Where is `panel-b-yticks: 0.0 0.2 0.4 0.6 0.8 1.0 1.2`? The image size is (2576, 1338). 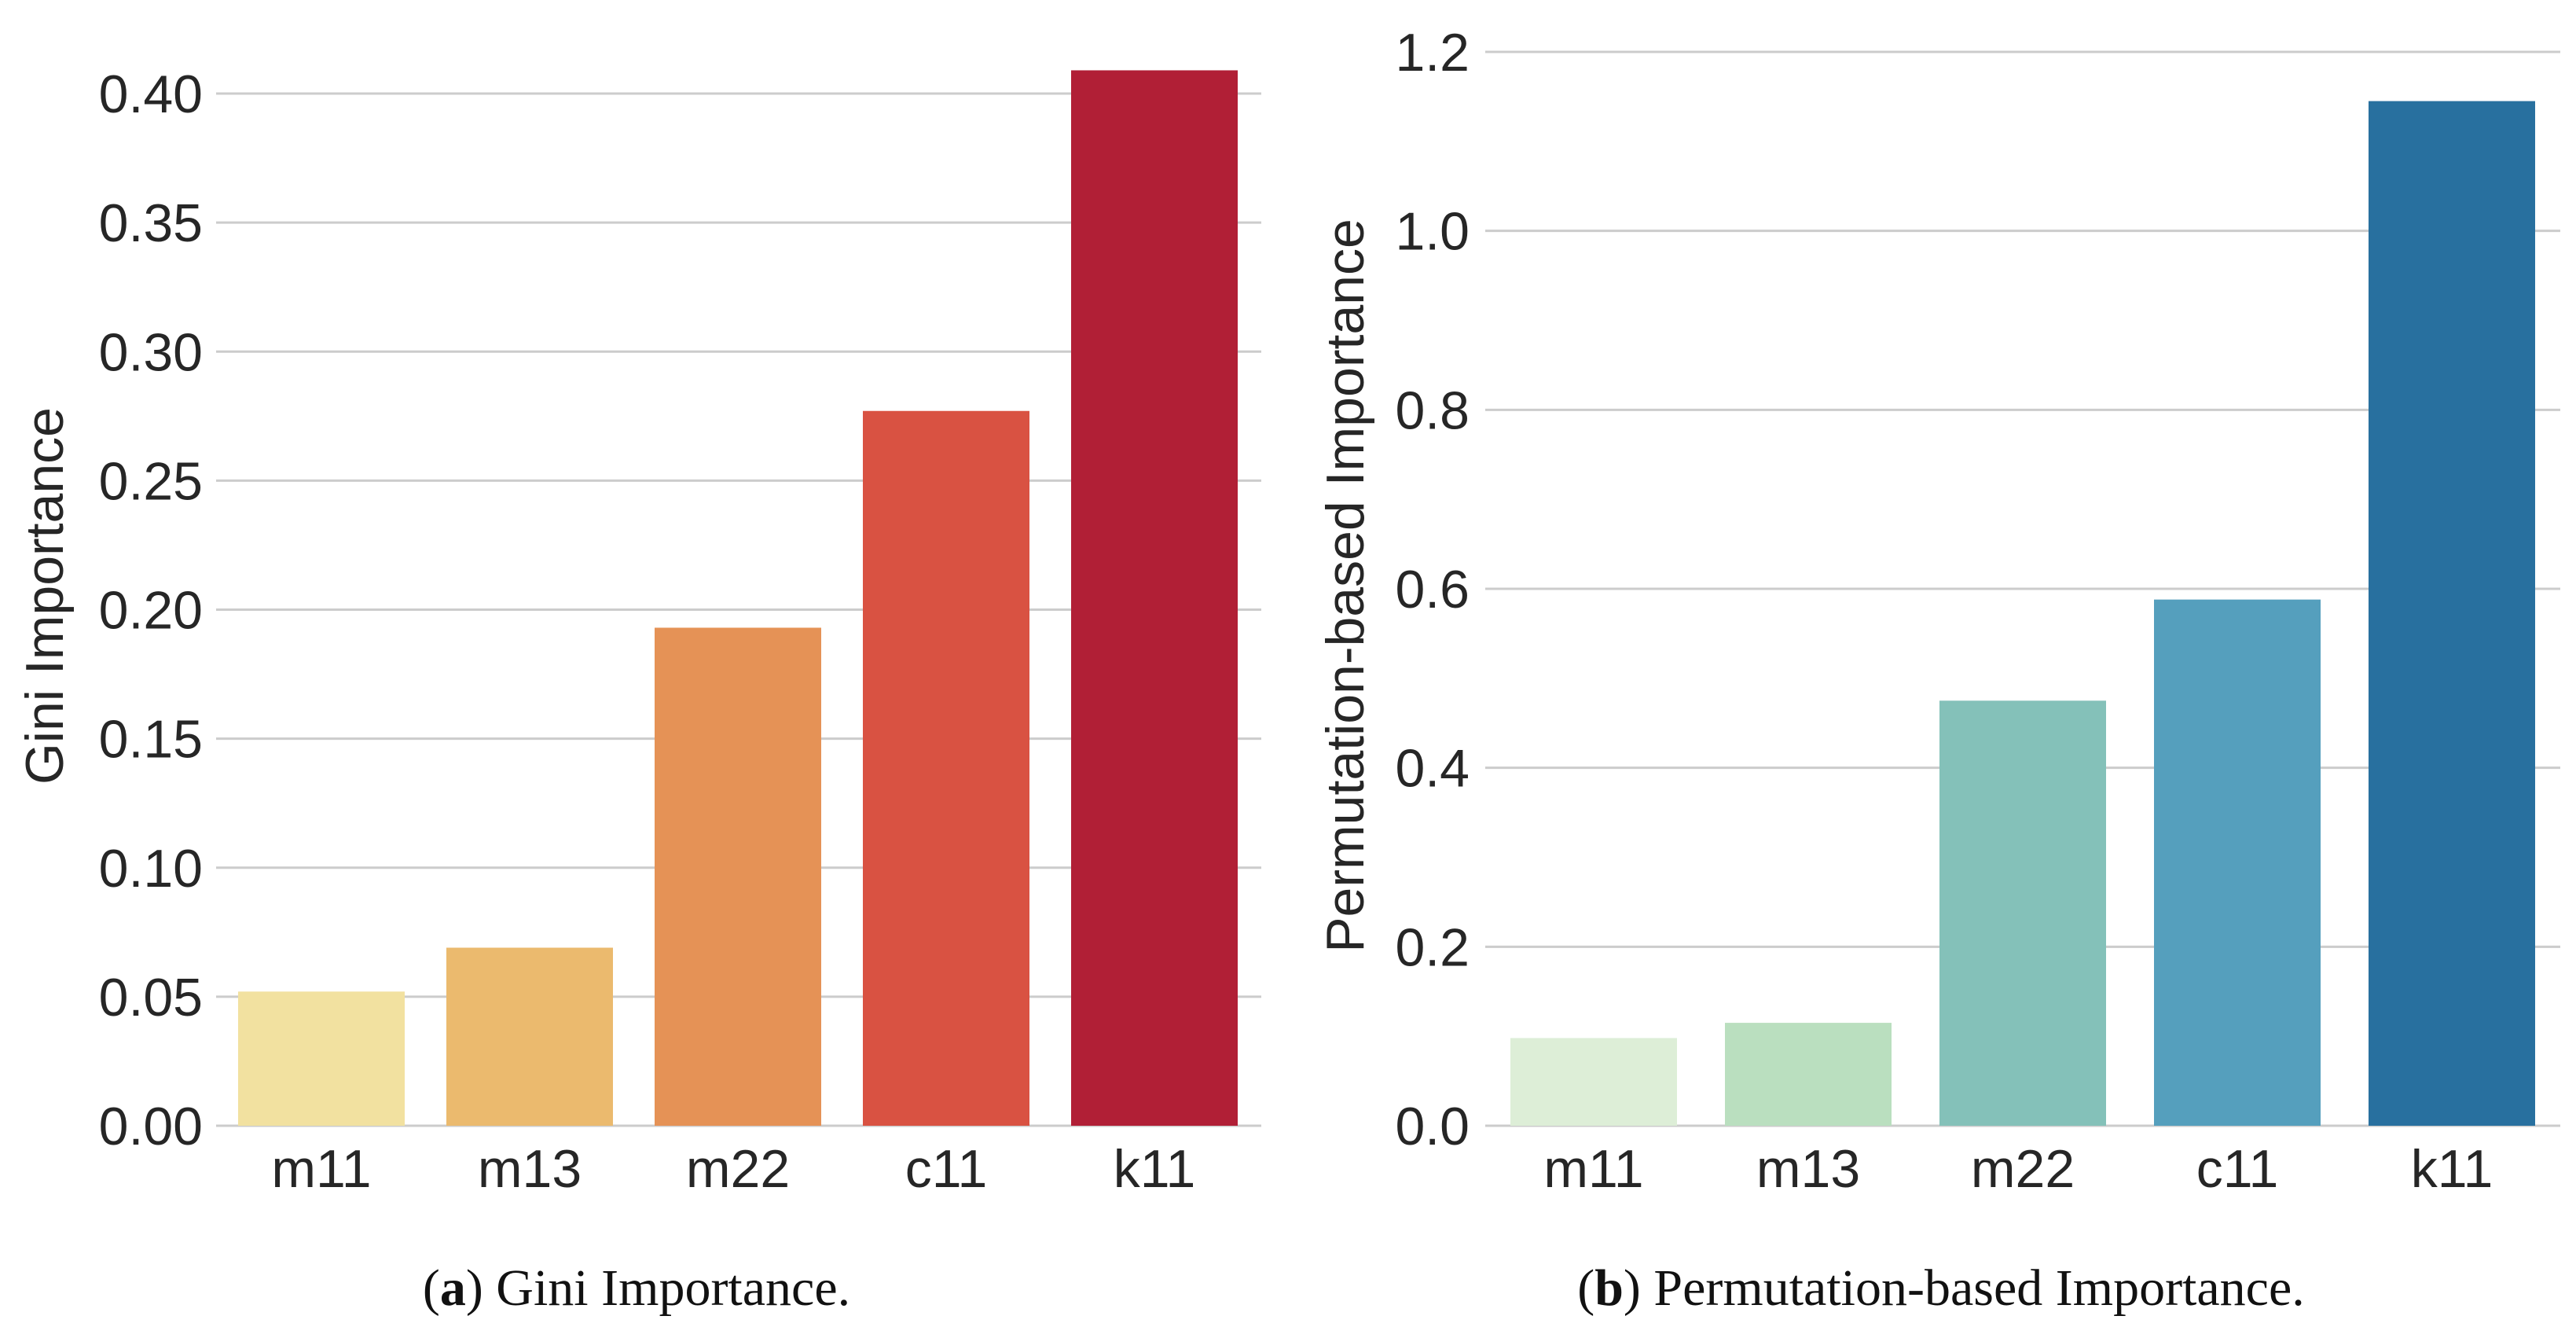
panel-b-yticks: 0.0 0.2 0.4 0.6 0.8 1.0 1.2 is located at coordinates (1432, 589).